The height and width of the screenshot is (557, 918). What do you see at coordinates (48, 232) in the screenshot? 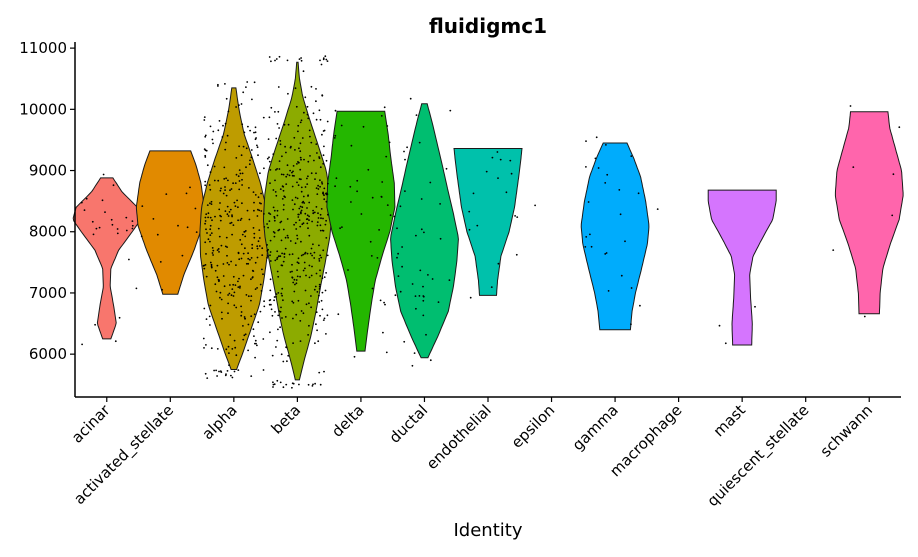
I see `y-tick-label: 8000` at bounding box center [48, 232].